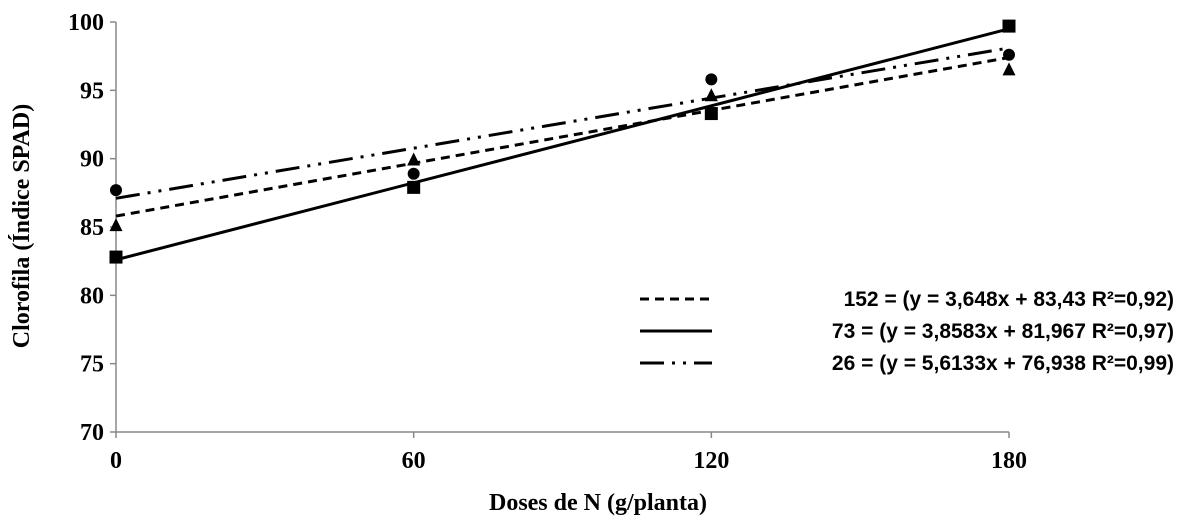  Describe the element at coordinates (116, 461) in the screenshot. I see `x-tick-label: 0` at that location.